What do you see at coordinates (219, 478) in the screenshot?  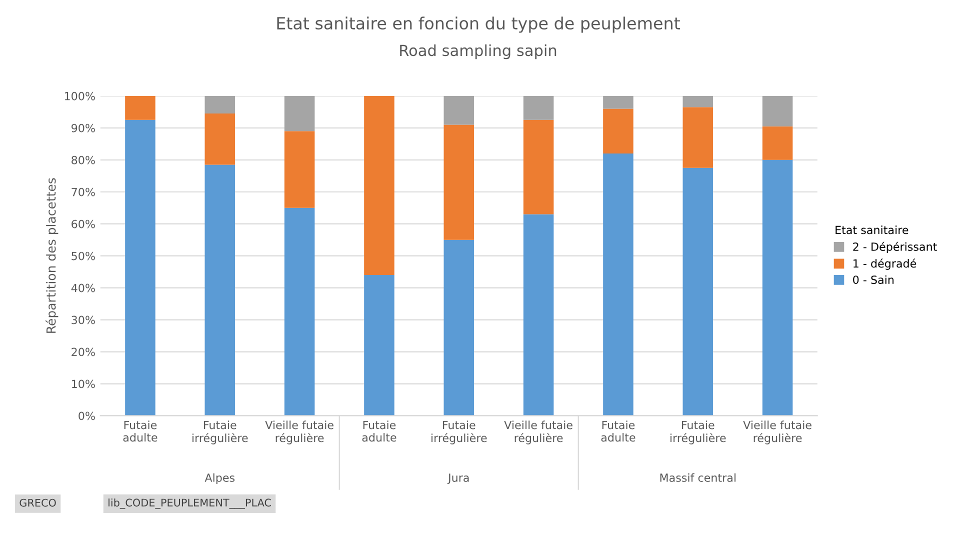 I see `text: Alpes` at bounding box center [219, 478].